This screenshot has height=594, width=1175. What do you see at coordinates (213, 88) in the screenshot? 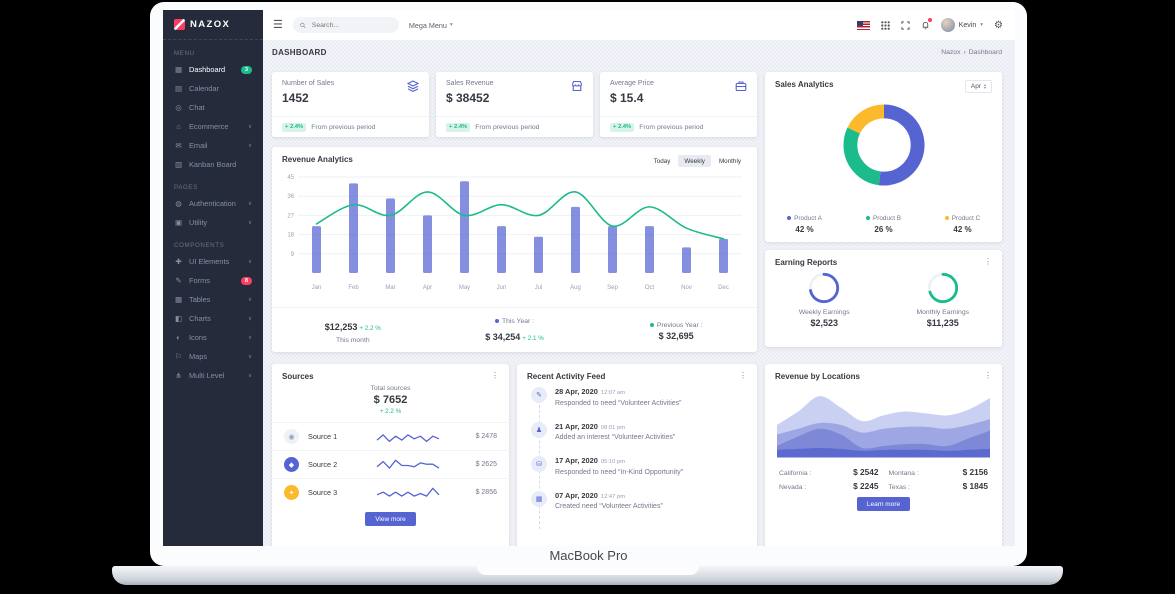
I see `sidebar-item-calendar: ▤ Calendar` at bounding box center [213, 88].